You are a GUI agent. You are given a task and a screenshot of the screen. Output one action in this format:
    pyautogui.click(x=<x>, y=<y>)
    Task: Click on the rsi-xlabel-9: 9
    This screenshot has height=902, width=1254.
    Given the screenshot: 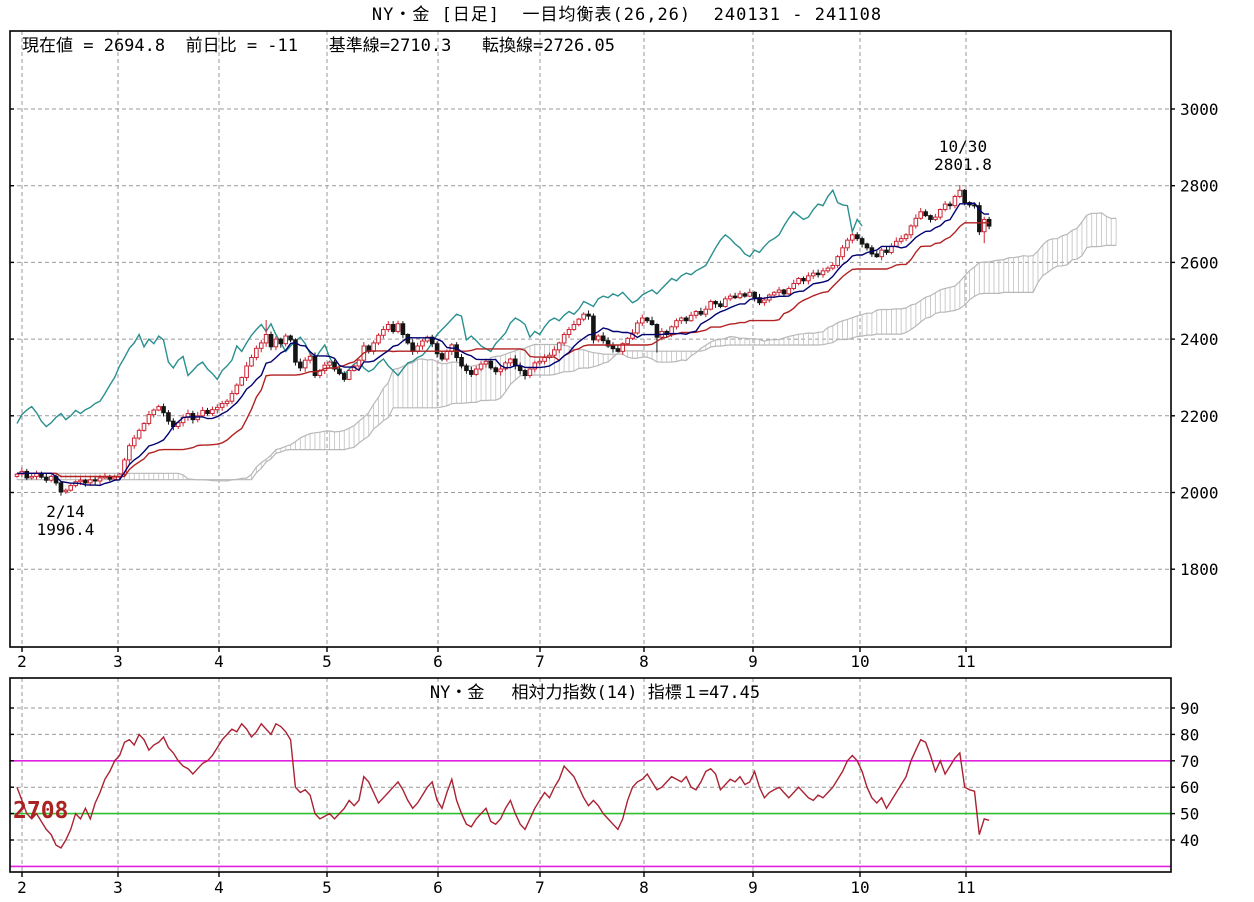 What is the action you would take?
    pyautogui.click(x=753, y=887)
    